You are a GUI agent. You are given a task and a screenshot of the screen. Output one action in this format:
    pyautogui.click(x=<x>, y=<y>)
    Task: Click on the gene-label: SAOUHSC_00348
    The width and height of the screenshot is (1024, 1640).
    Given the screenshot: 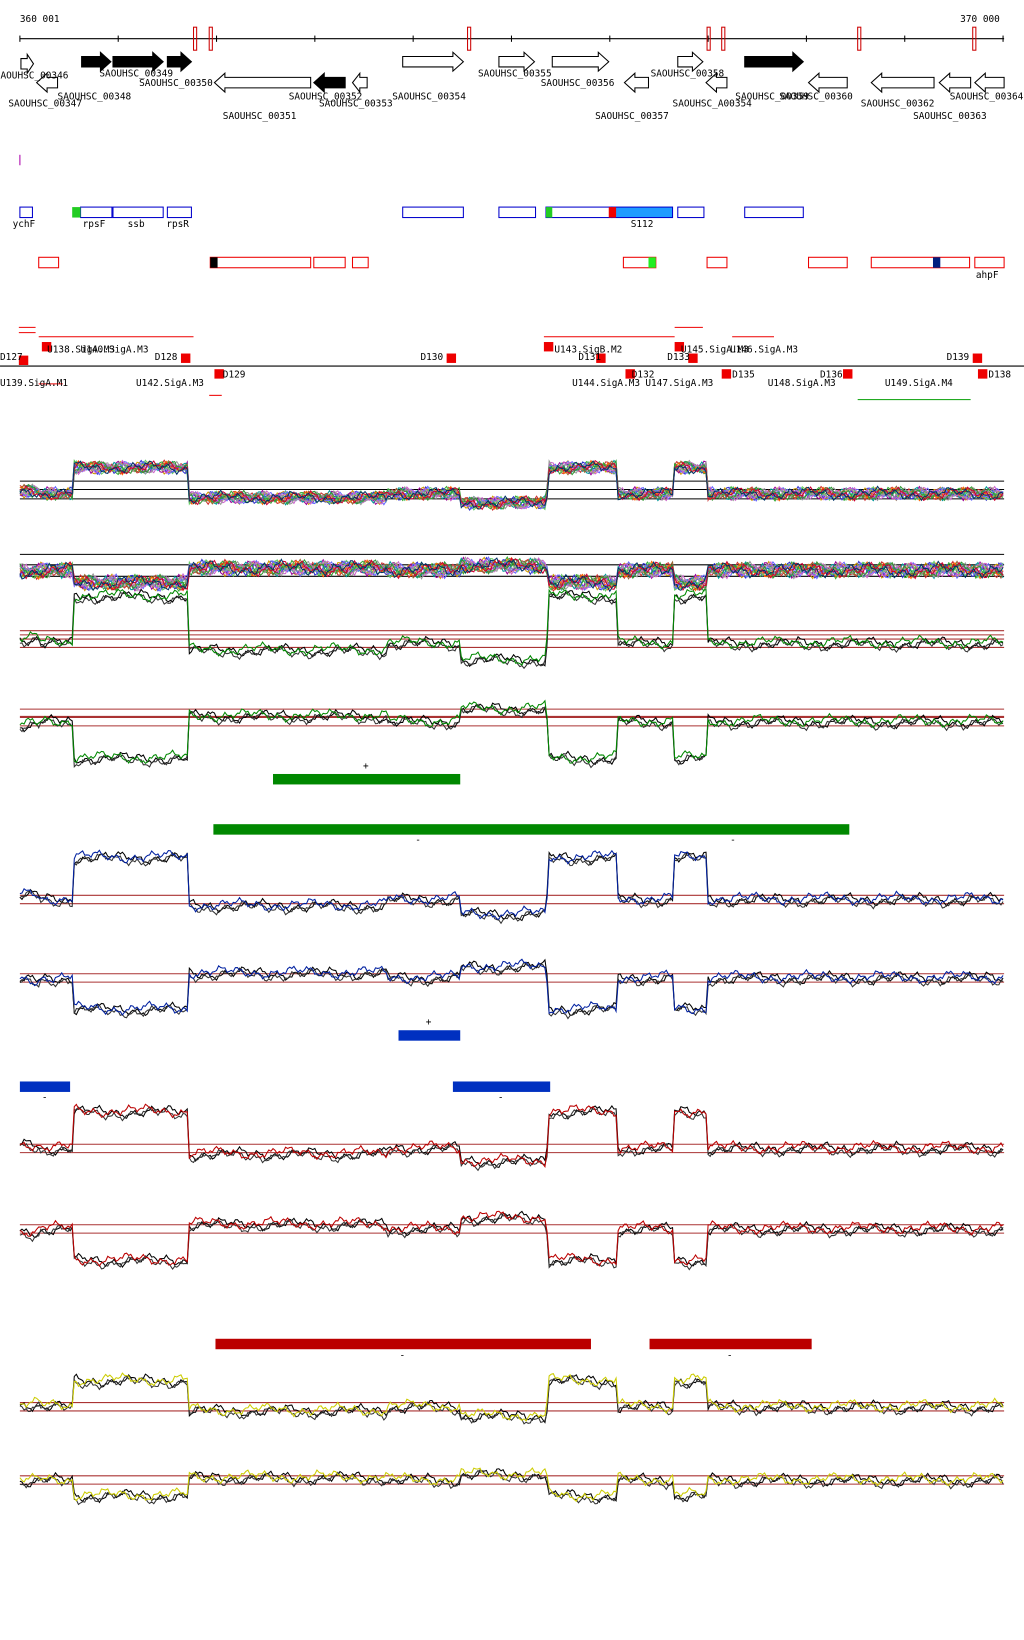 What is the action you would take?
    pyautogui.click(x=95, y=96)
    